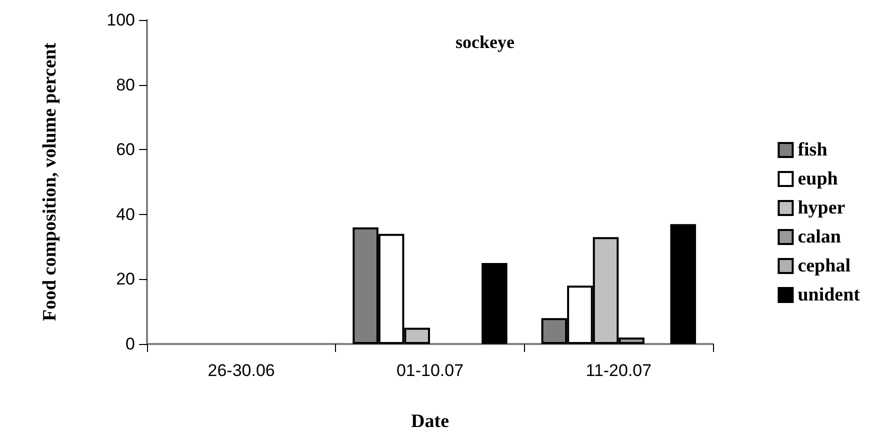  What do you see at coordinates (485, 42) in the screenshot?
I see `text: sockeye` at bounding box center [485, 42].